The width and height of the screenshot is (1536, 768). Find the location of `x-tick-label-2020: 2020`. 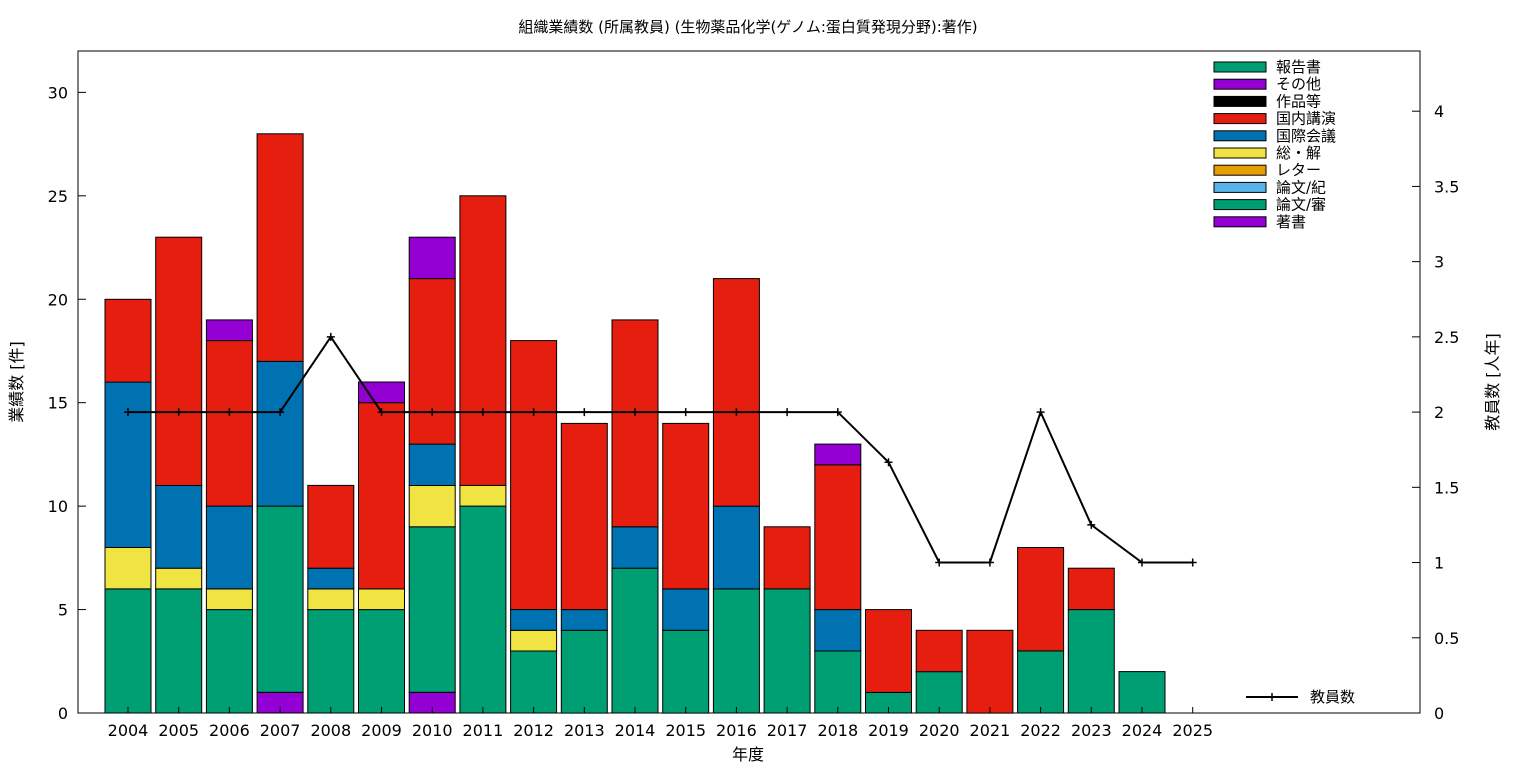

x-tick-label-2020: 2020 is located at coordinates (939, 730).